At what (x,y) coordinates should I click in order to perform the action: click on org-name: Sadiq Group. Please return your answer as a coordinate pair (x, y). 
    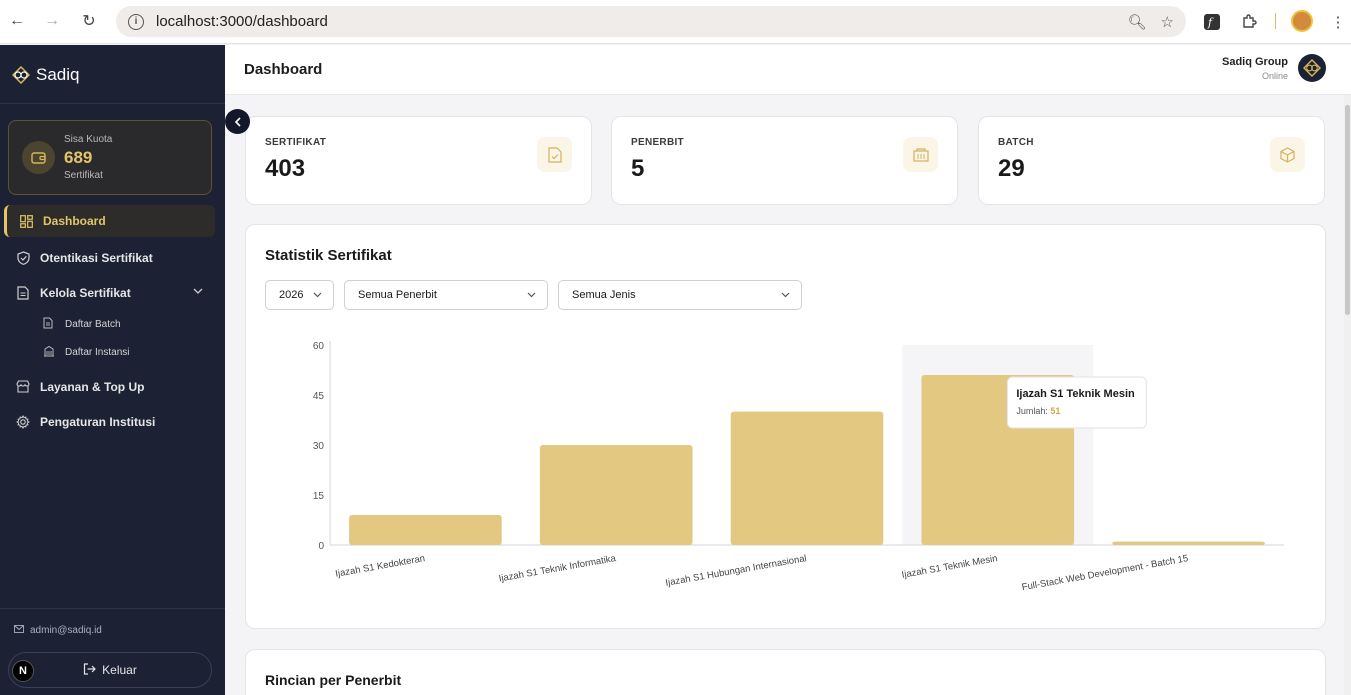
    Looking at the image, I should click on (1255, 62).